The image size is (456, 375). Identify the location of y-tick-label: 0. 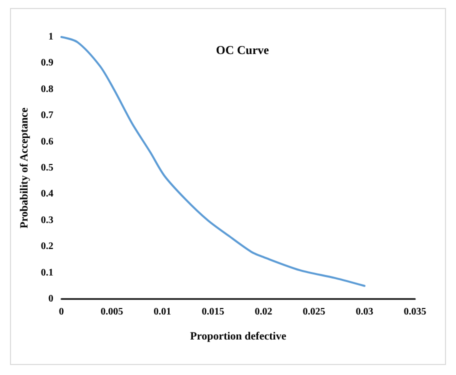
(51, 299).